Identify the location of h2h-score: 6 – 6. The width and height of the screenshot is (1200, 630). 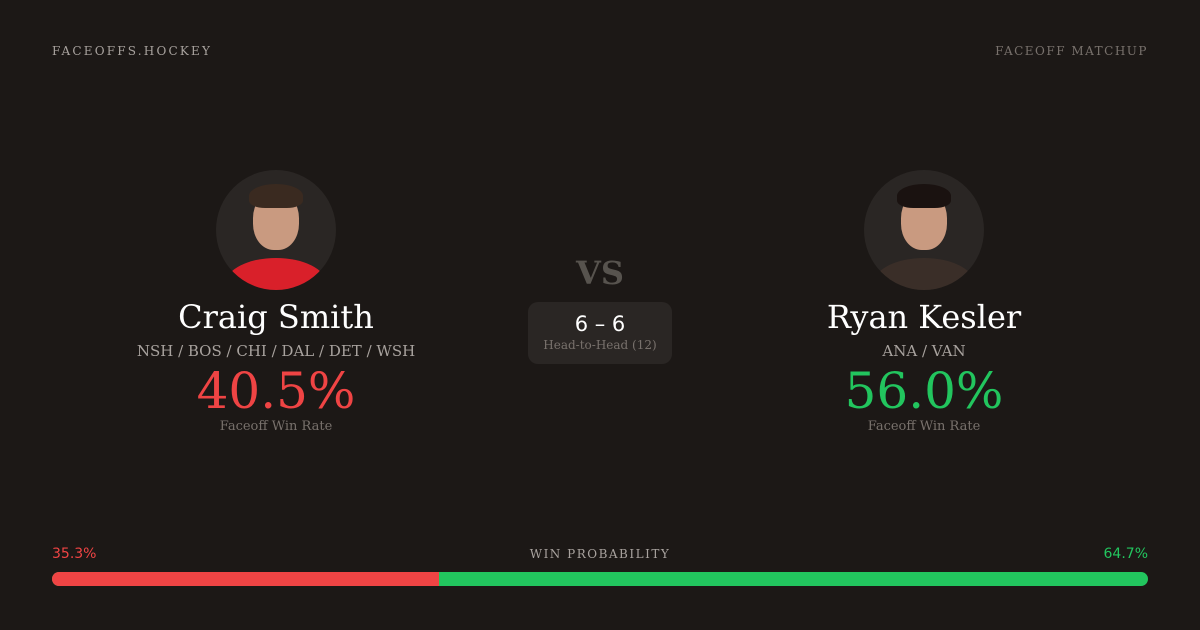
(600, 324).